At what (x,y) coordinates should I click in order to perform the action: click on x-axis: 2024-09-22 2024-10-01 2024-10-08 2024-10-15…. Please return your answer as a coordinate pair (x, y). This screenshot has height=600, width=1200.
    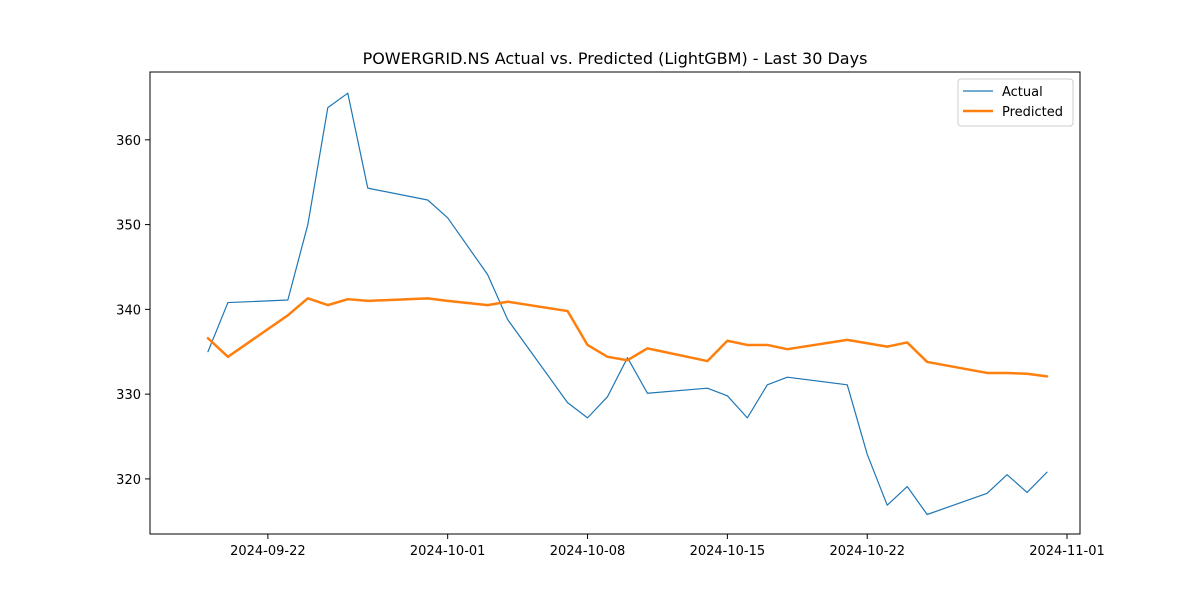
    Looking at the image, I should click on (667, 546).